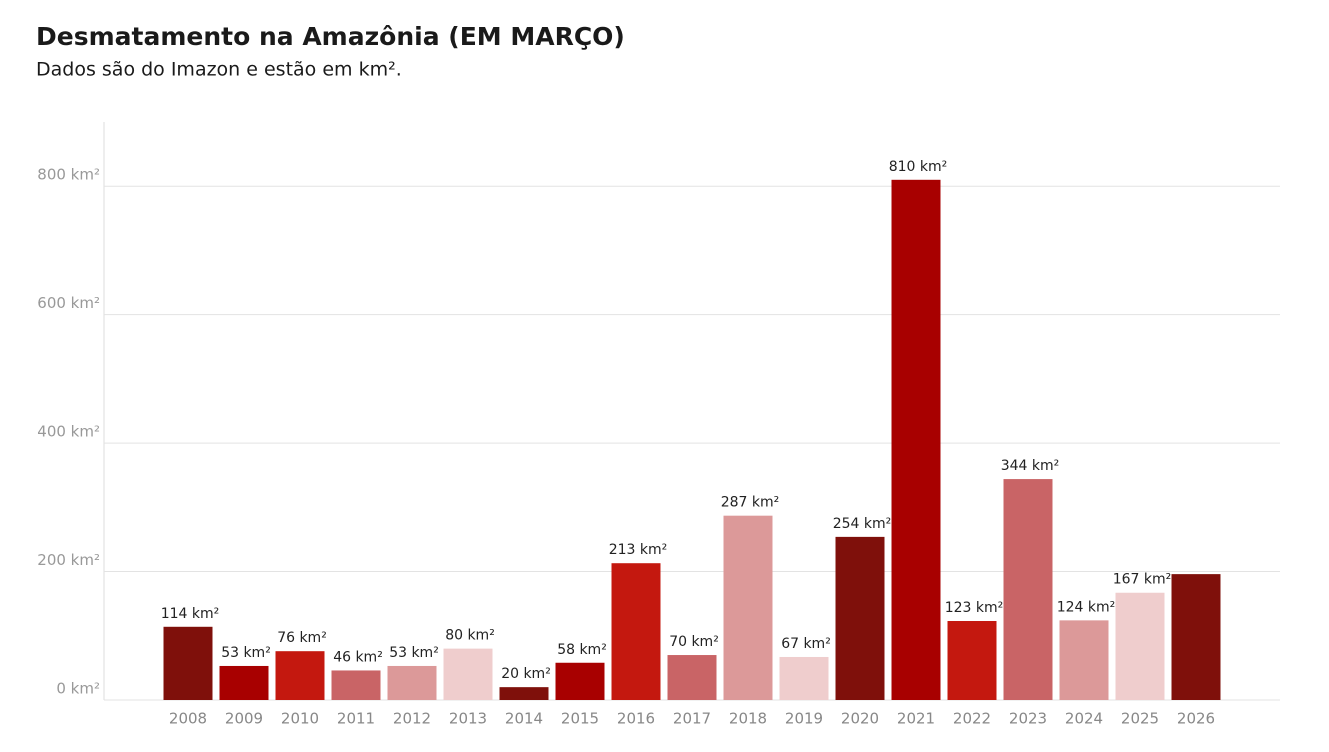 The image size is (1329, 752). I want to click on x-tick-label: 2017, so click(692, 719).